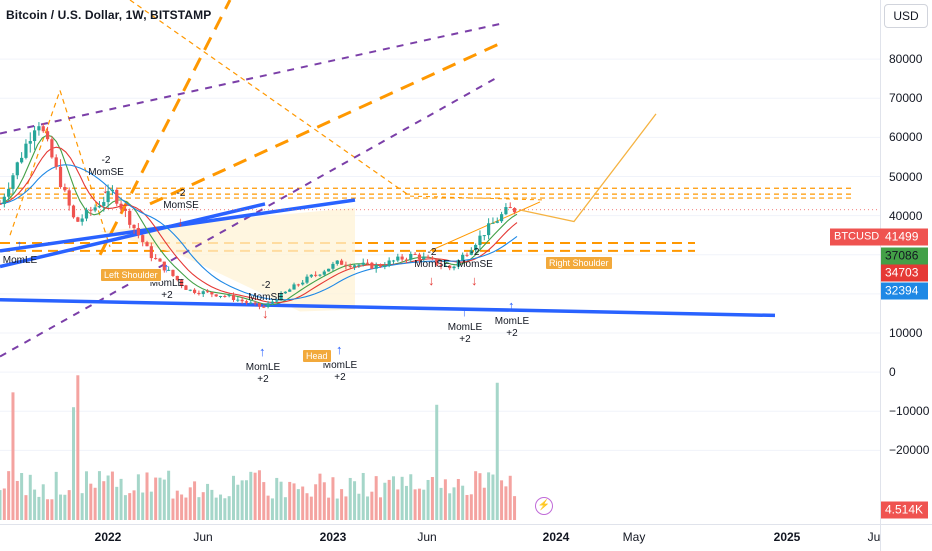  What do you see at coordinates (587, 168) in the screenshot?
I see `projection-path` at bounding box center [587, 168].